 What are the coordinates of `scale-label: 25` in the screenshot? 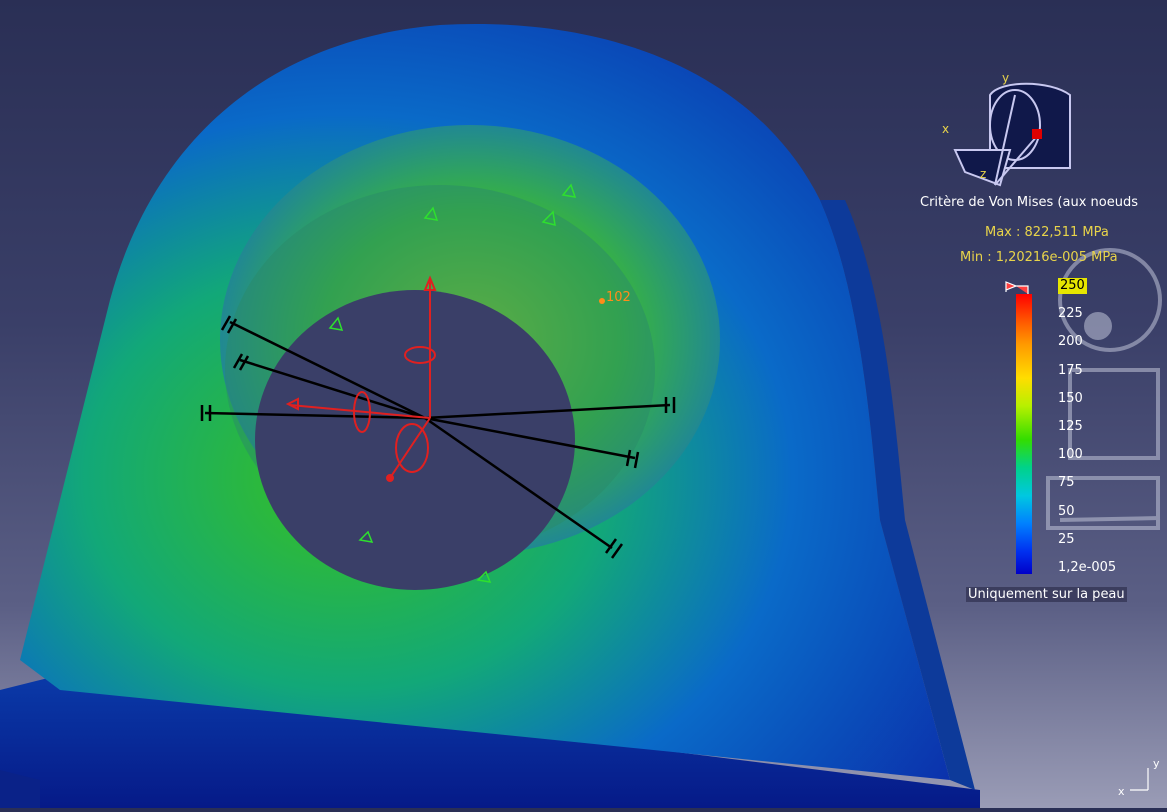 It's located at (1066, 539).